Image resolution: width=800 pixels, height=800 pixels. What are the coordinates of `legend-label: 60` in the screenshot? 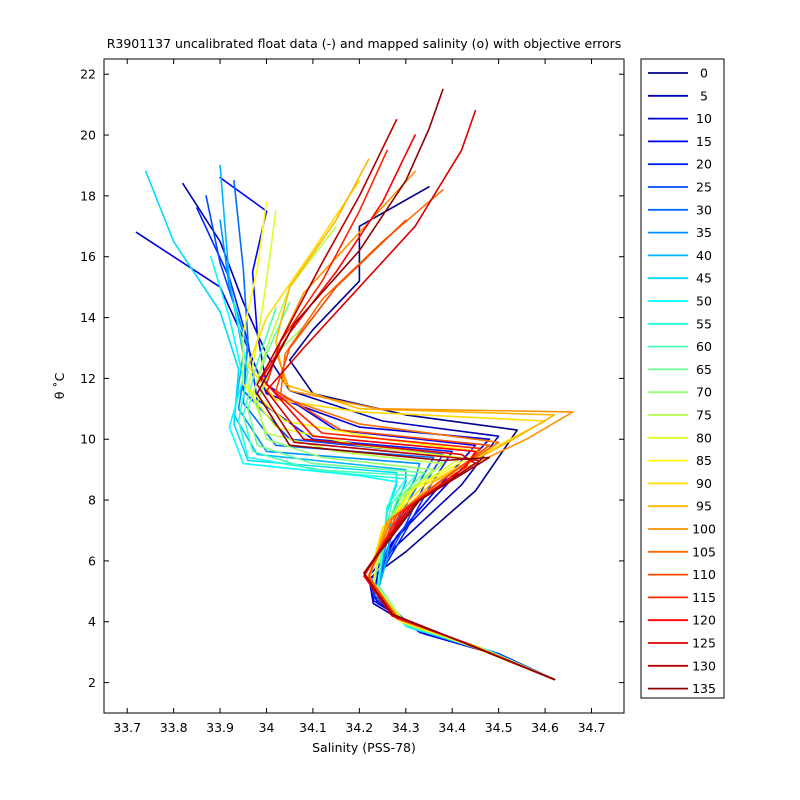 It's located at (704, 346).